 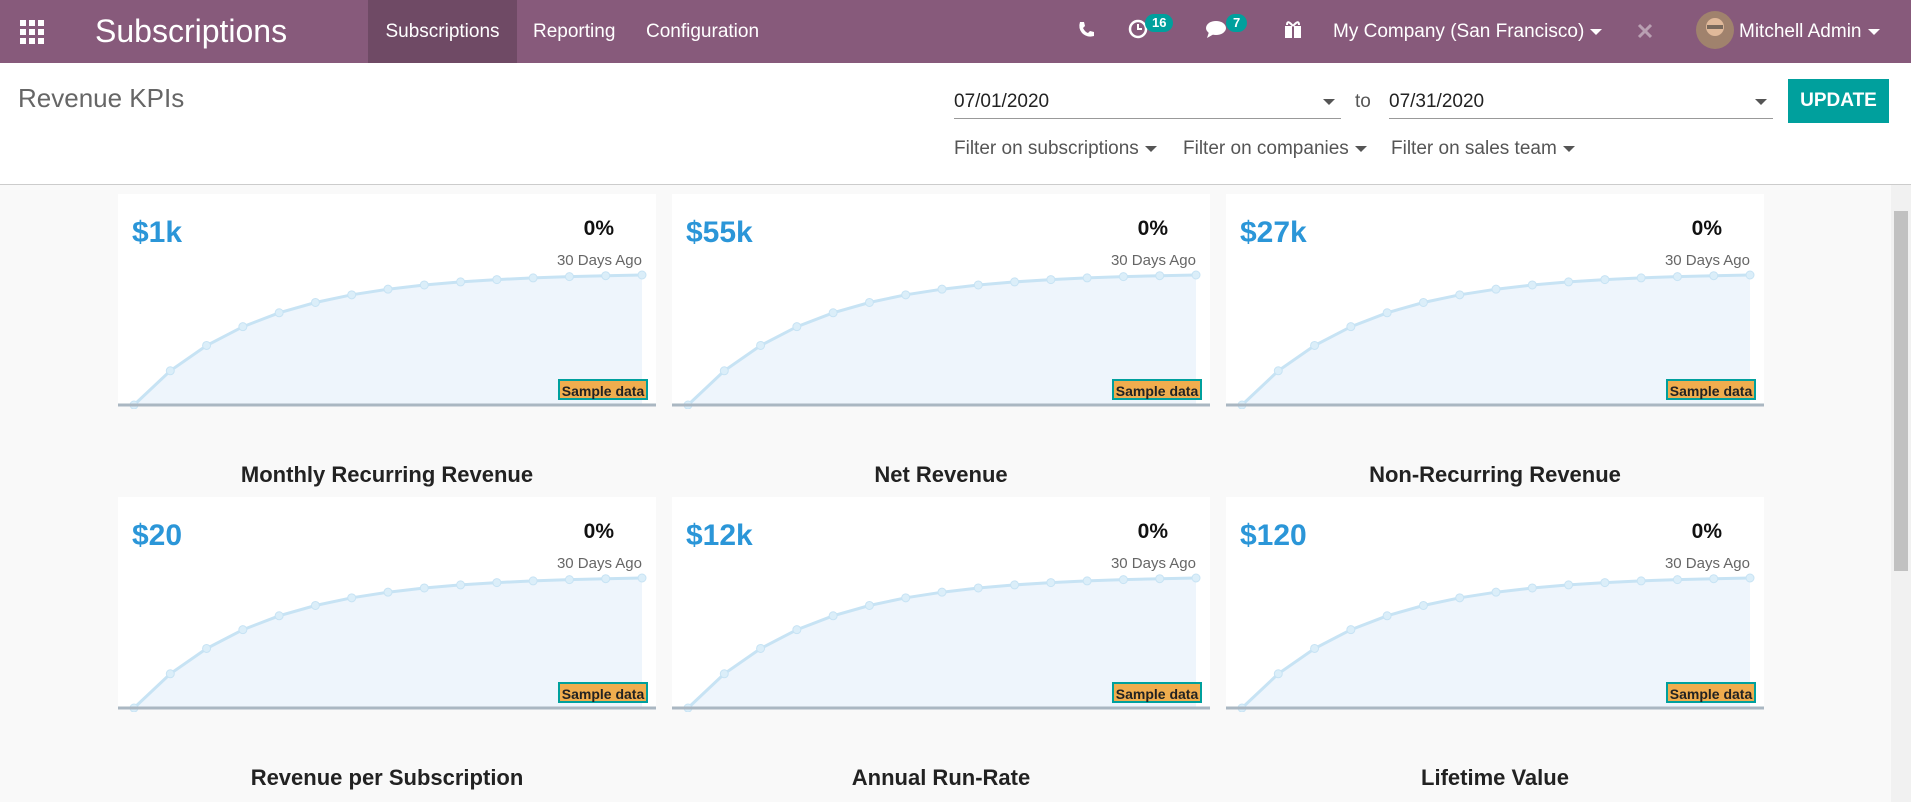 I want to click on app-title: Subscriptions, so click(x=191, y=31).